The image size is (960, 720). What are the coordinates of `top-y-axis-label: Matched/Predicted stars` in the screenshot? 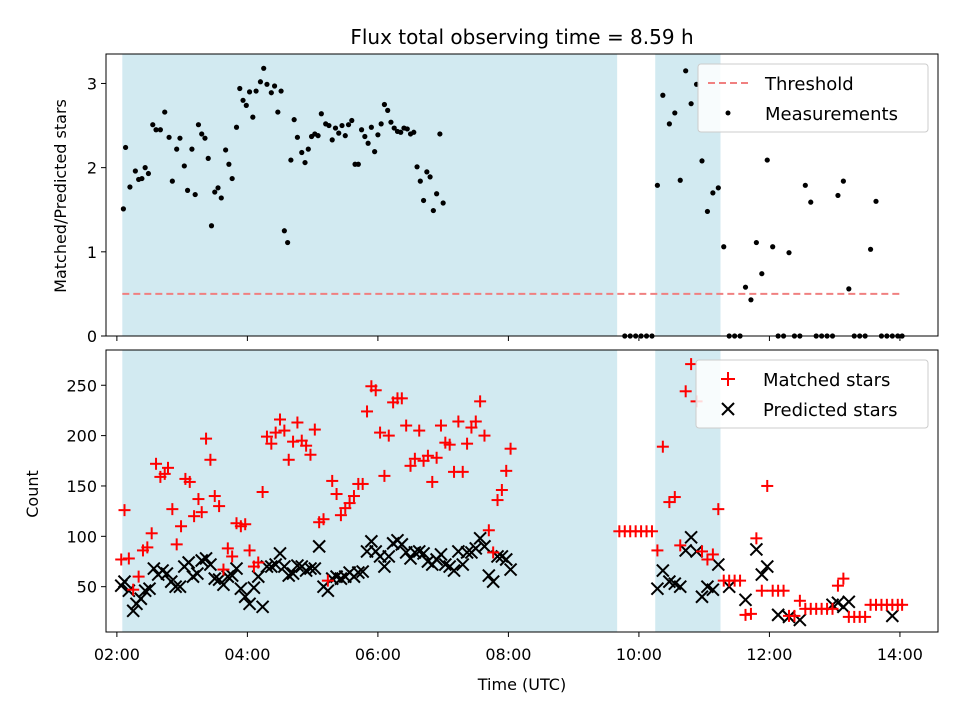 It's located at (60, 196).